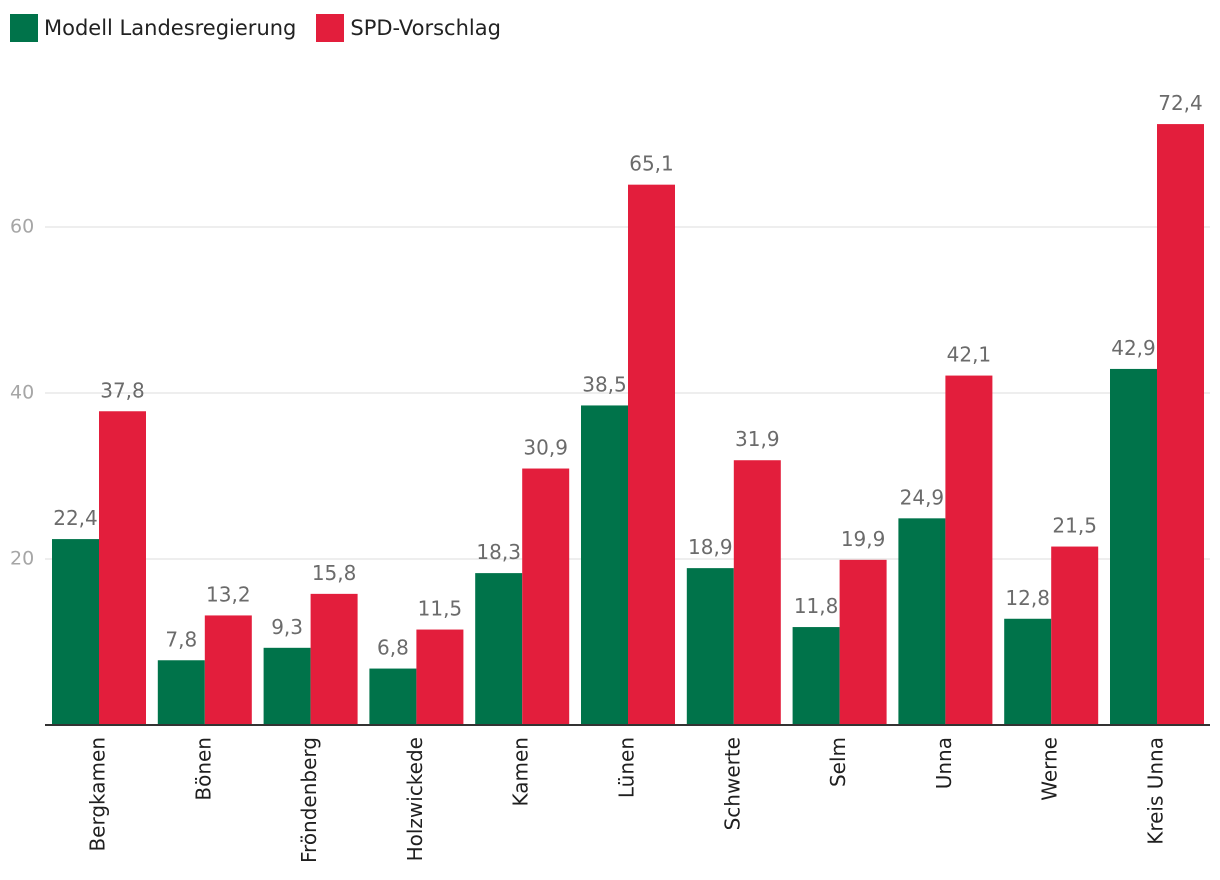 Image resolution: width=1220 pixels, height=880 pixels. I want to click on category-label: Selm, so click(838, 762).